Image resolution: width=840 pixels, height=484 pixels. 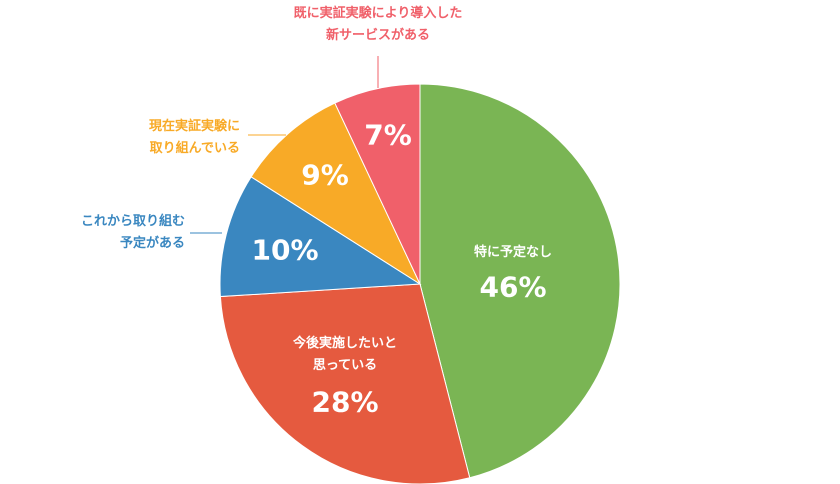 What do you see at coordinates (513, 287) in the screenshot?
I see `value-label: 46%` at bounding box center [513, 287].